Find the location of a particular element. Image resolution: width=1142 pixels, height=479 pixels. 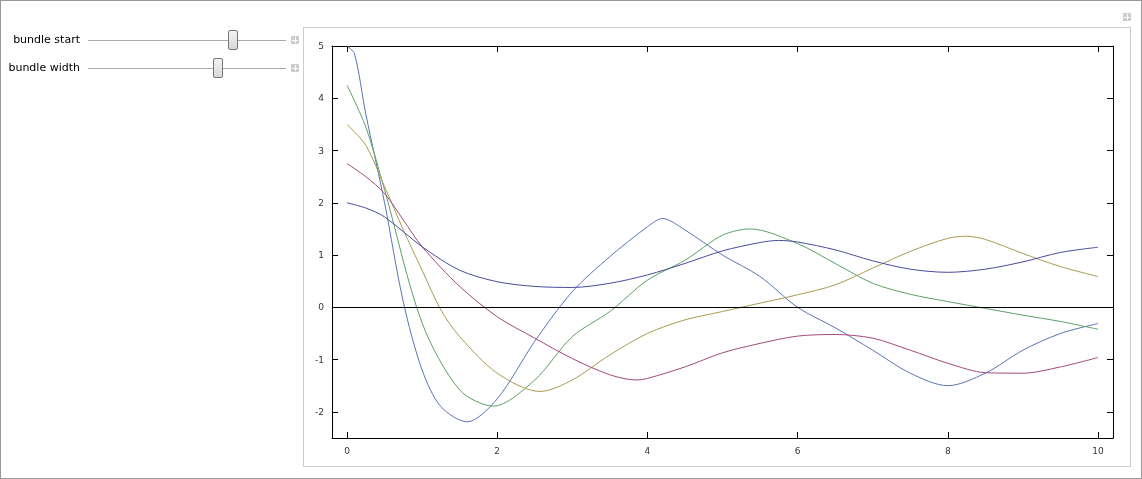

x-tick-label: 8 is located at coordinates (947, 450).